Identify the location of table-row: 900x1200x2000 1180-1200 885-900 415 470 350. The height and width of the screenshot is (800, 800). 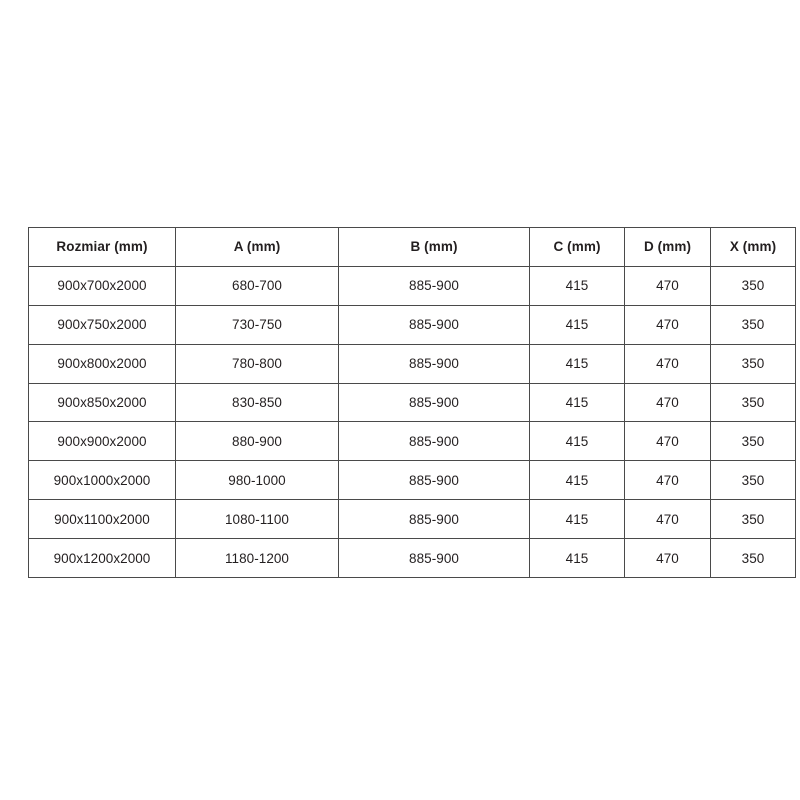
(412, 558).